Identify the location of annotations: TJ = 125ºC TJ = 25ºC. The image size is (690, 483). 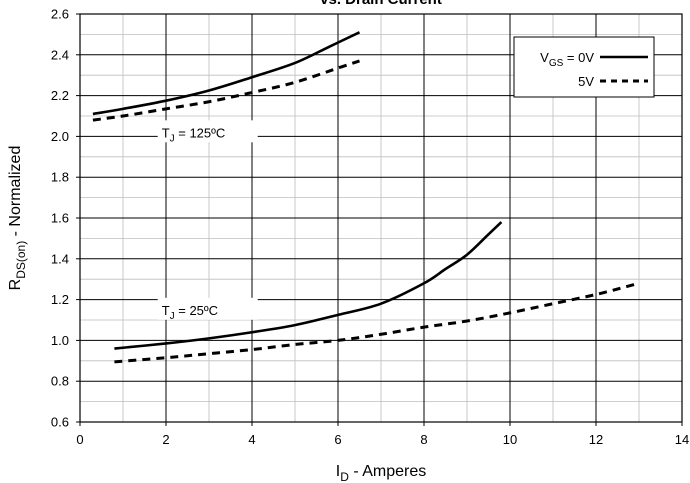
(207, 221).